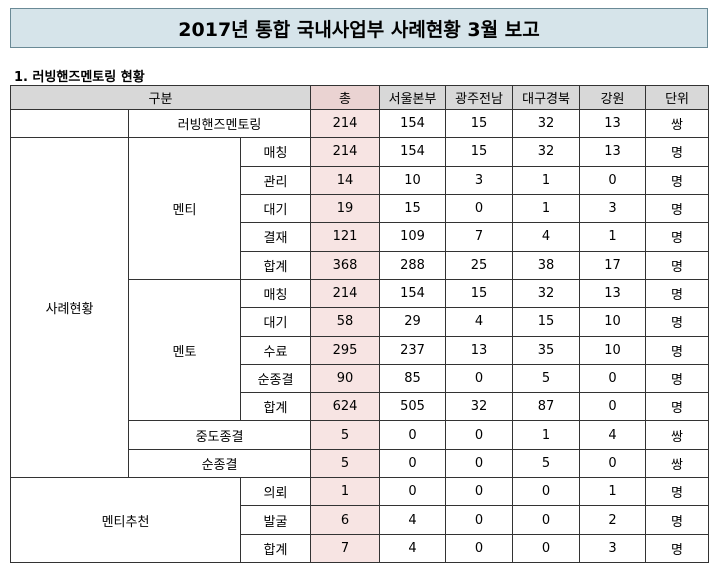  Describe the element at coordinates (275, 322) in the screenshot. I see `row-label: 대기` at that location.